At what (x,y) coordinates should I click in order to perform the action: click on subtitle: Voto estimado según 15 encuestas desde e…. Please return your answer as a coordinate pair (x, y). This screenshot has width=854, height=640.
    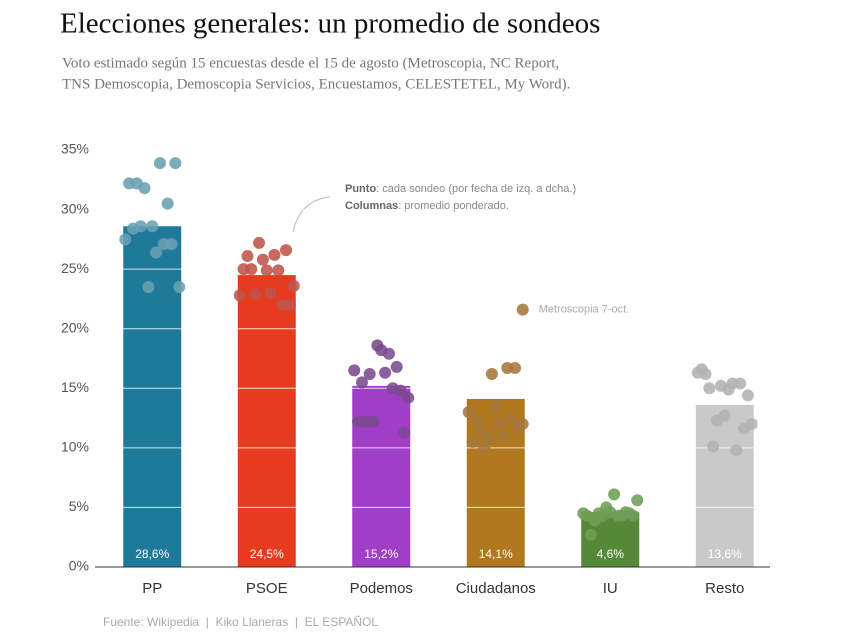
    Looking at the image, I should click on (310, 63).